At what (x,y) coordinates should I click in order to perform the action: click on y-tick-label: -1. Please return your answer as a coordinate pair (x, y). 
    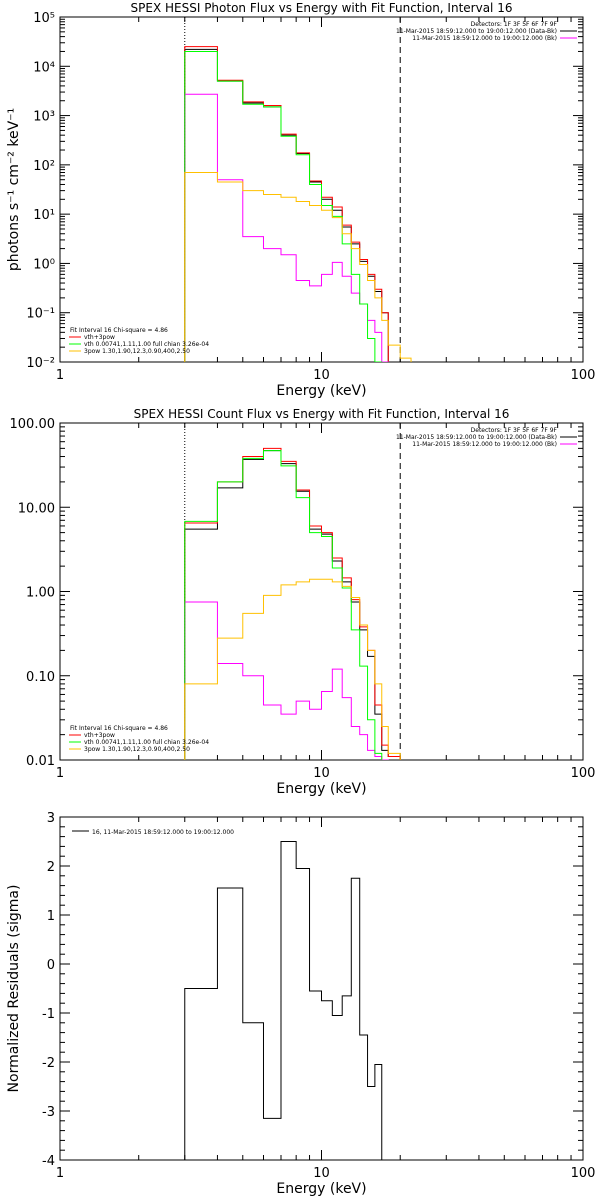
    Looking at the image, I should click on (48, 1014).